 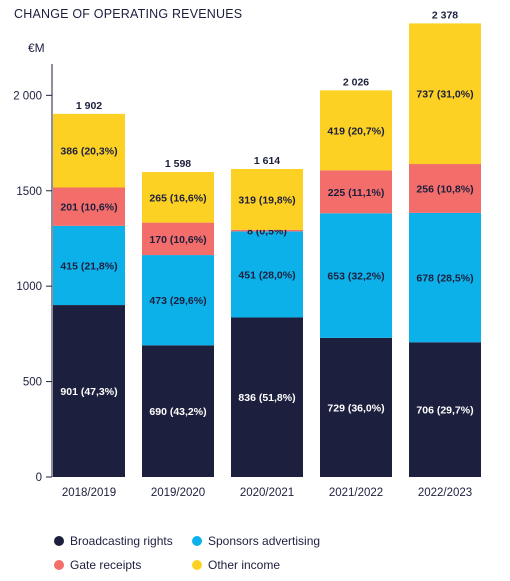 I want to click on bar-data-label: 225 (11,1%), so click(x=356, y=193).